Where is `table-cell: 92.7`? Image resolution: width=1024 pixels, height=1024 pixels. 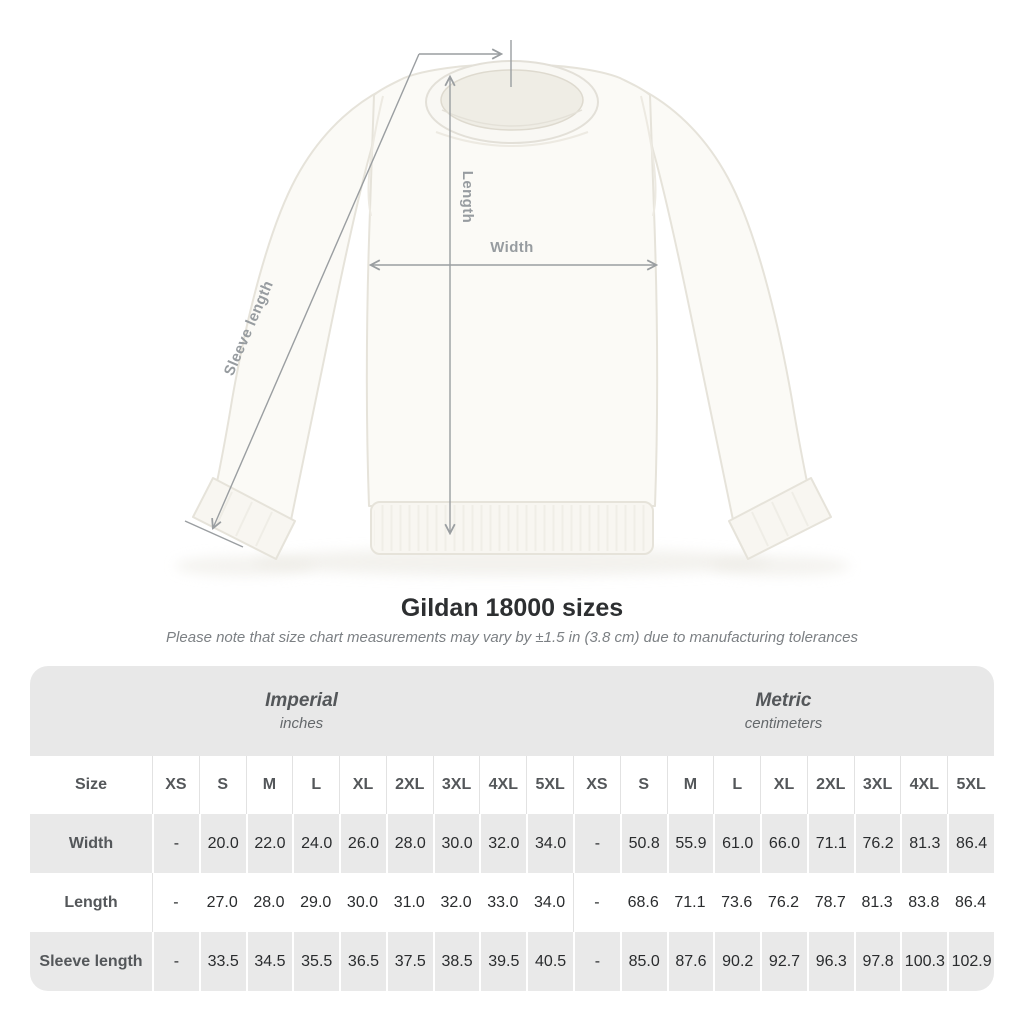 table-cell: 92.7 is located at coordinates (783, 961).